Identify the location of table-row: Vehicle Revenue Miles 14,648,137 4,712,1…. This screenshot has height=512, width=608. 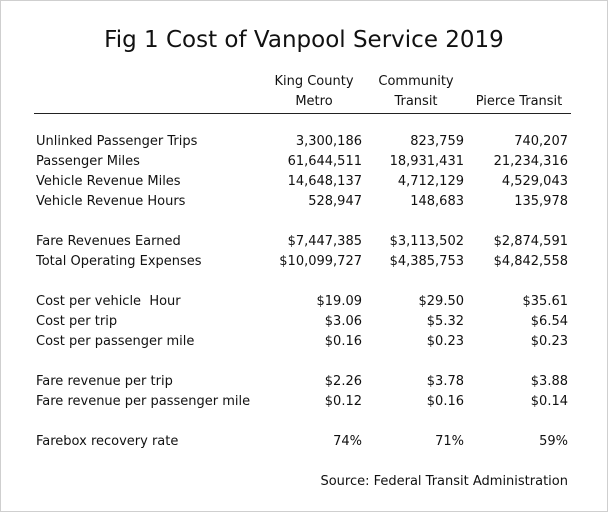
(304, 182).